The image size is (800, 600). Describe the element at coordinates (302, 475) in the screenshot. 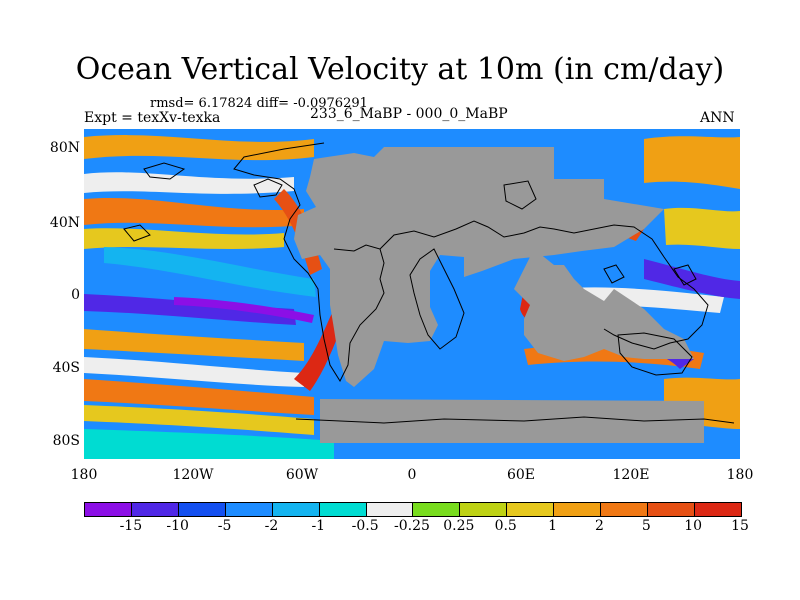

I see `lon-label-60w: 60W` at that location.